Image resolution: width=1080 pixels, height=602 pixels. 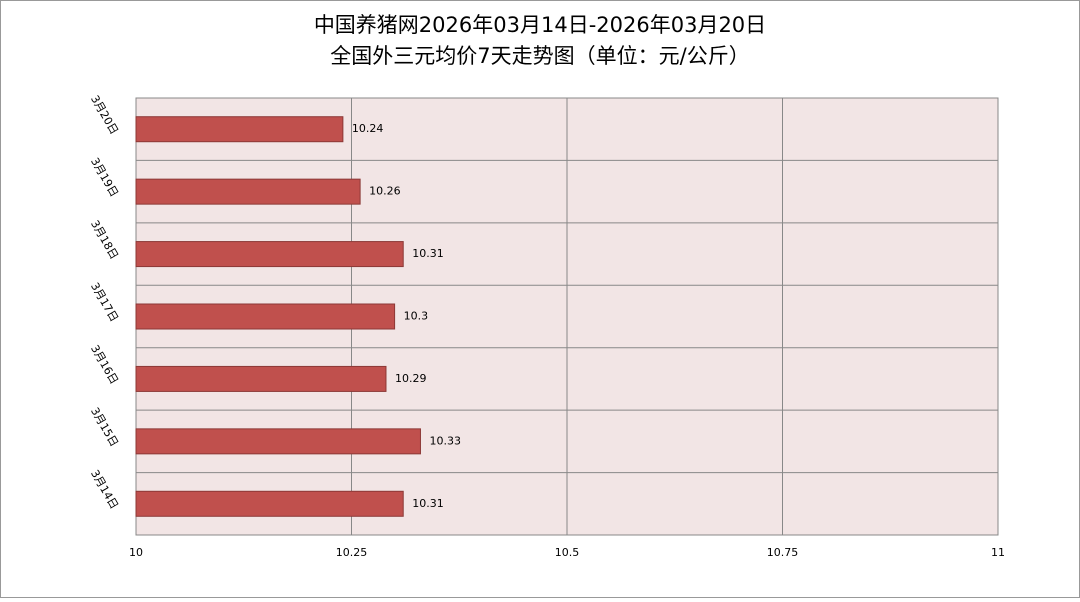 What do you see at coordinates (352, 552) in the screenshot?
I see `x-tick-label: 10.25` at bounding box center [352, 552].